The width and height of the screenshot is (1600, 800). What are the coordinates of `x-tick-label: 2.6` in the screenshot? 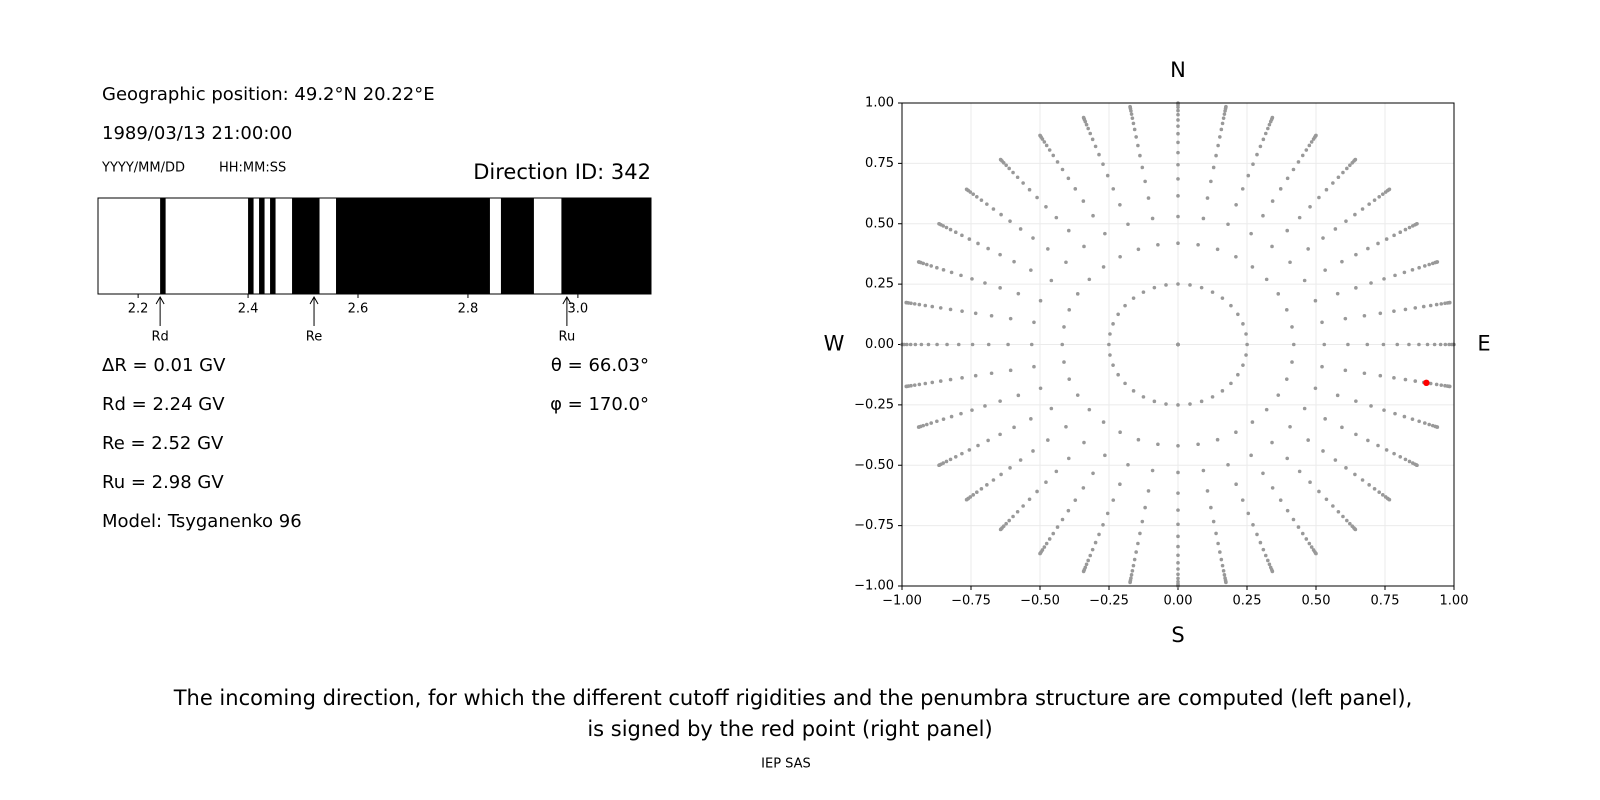 It's located at (358, 309).